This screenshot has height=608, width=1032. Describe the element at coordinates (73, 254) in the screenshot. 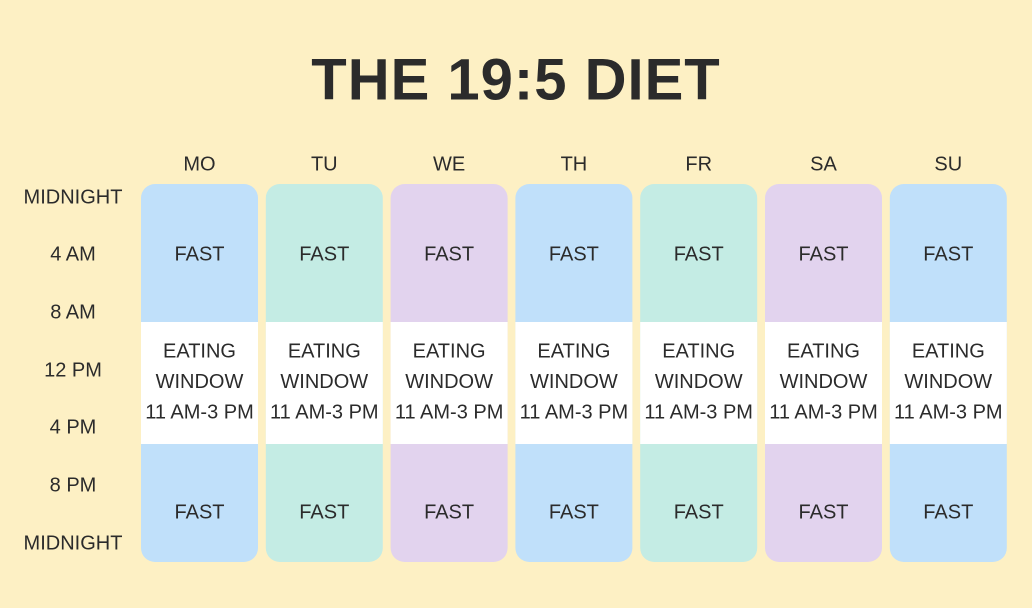

I see `time-label: 4 AM` at that location.